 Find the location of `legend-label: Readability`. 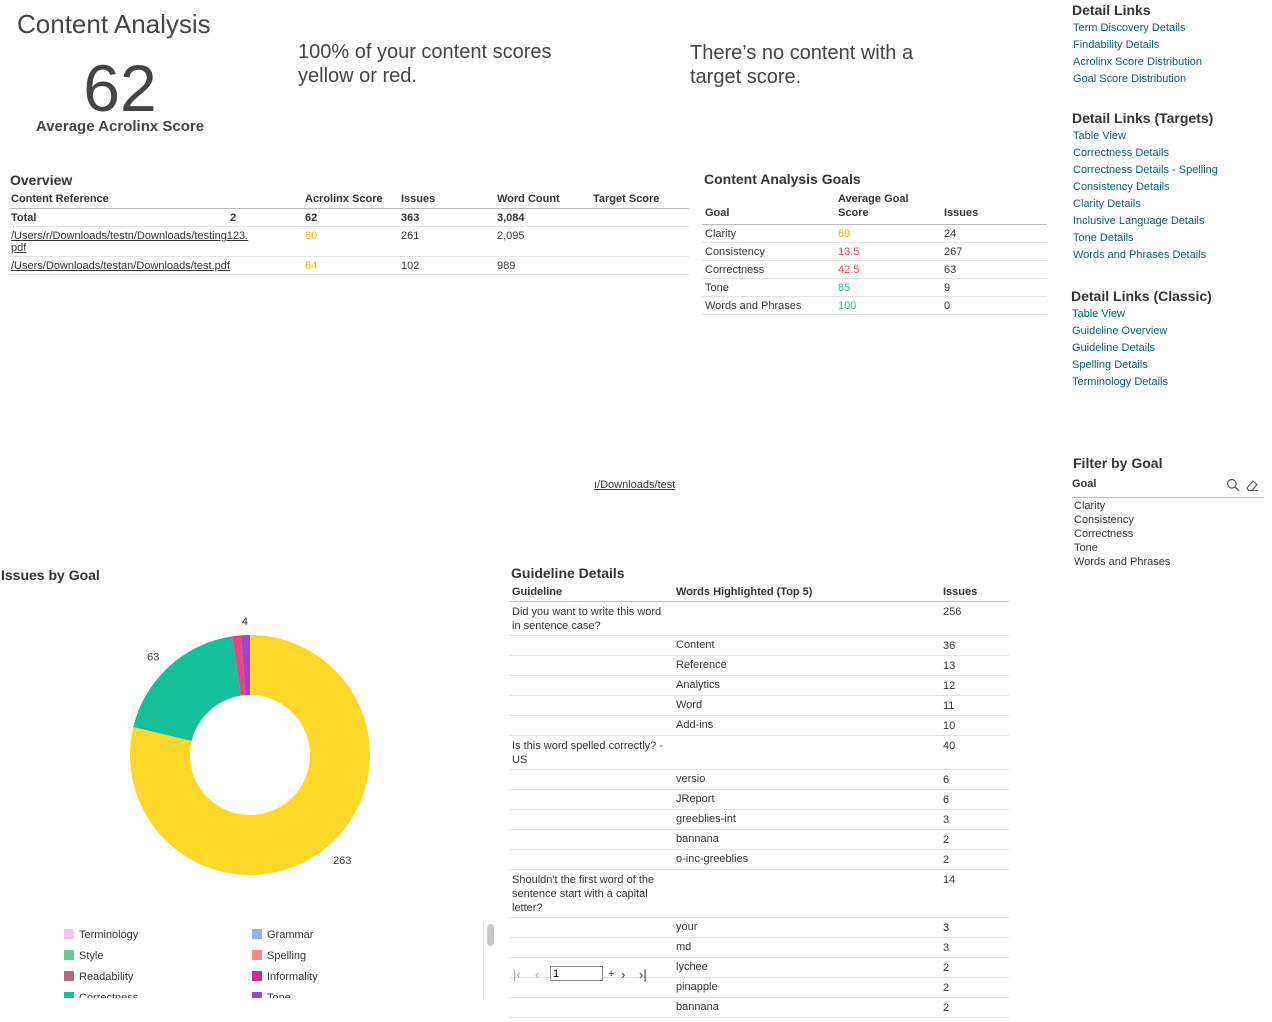

legend-label: Readability is located at coordinates (106, 977).